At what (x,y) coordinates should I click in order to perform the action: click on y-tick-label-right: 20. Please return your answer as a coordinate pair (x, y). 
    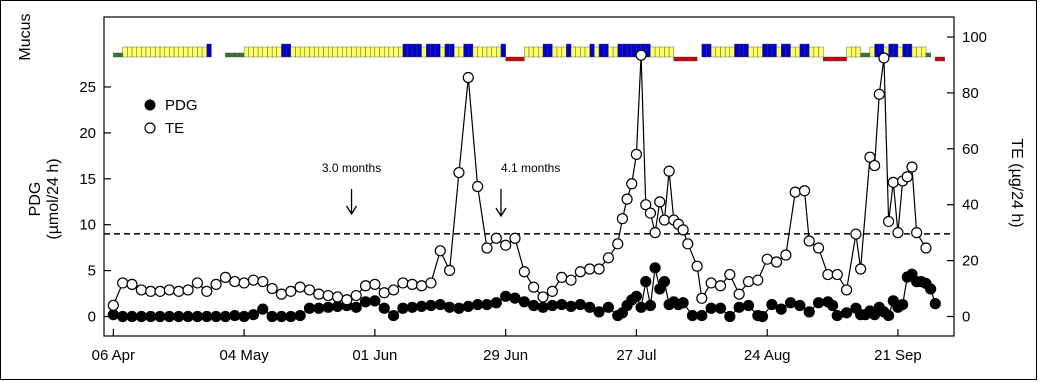
    Looking at the image, I should click on (970, 261).